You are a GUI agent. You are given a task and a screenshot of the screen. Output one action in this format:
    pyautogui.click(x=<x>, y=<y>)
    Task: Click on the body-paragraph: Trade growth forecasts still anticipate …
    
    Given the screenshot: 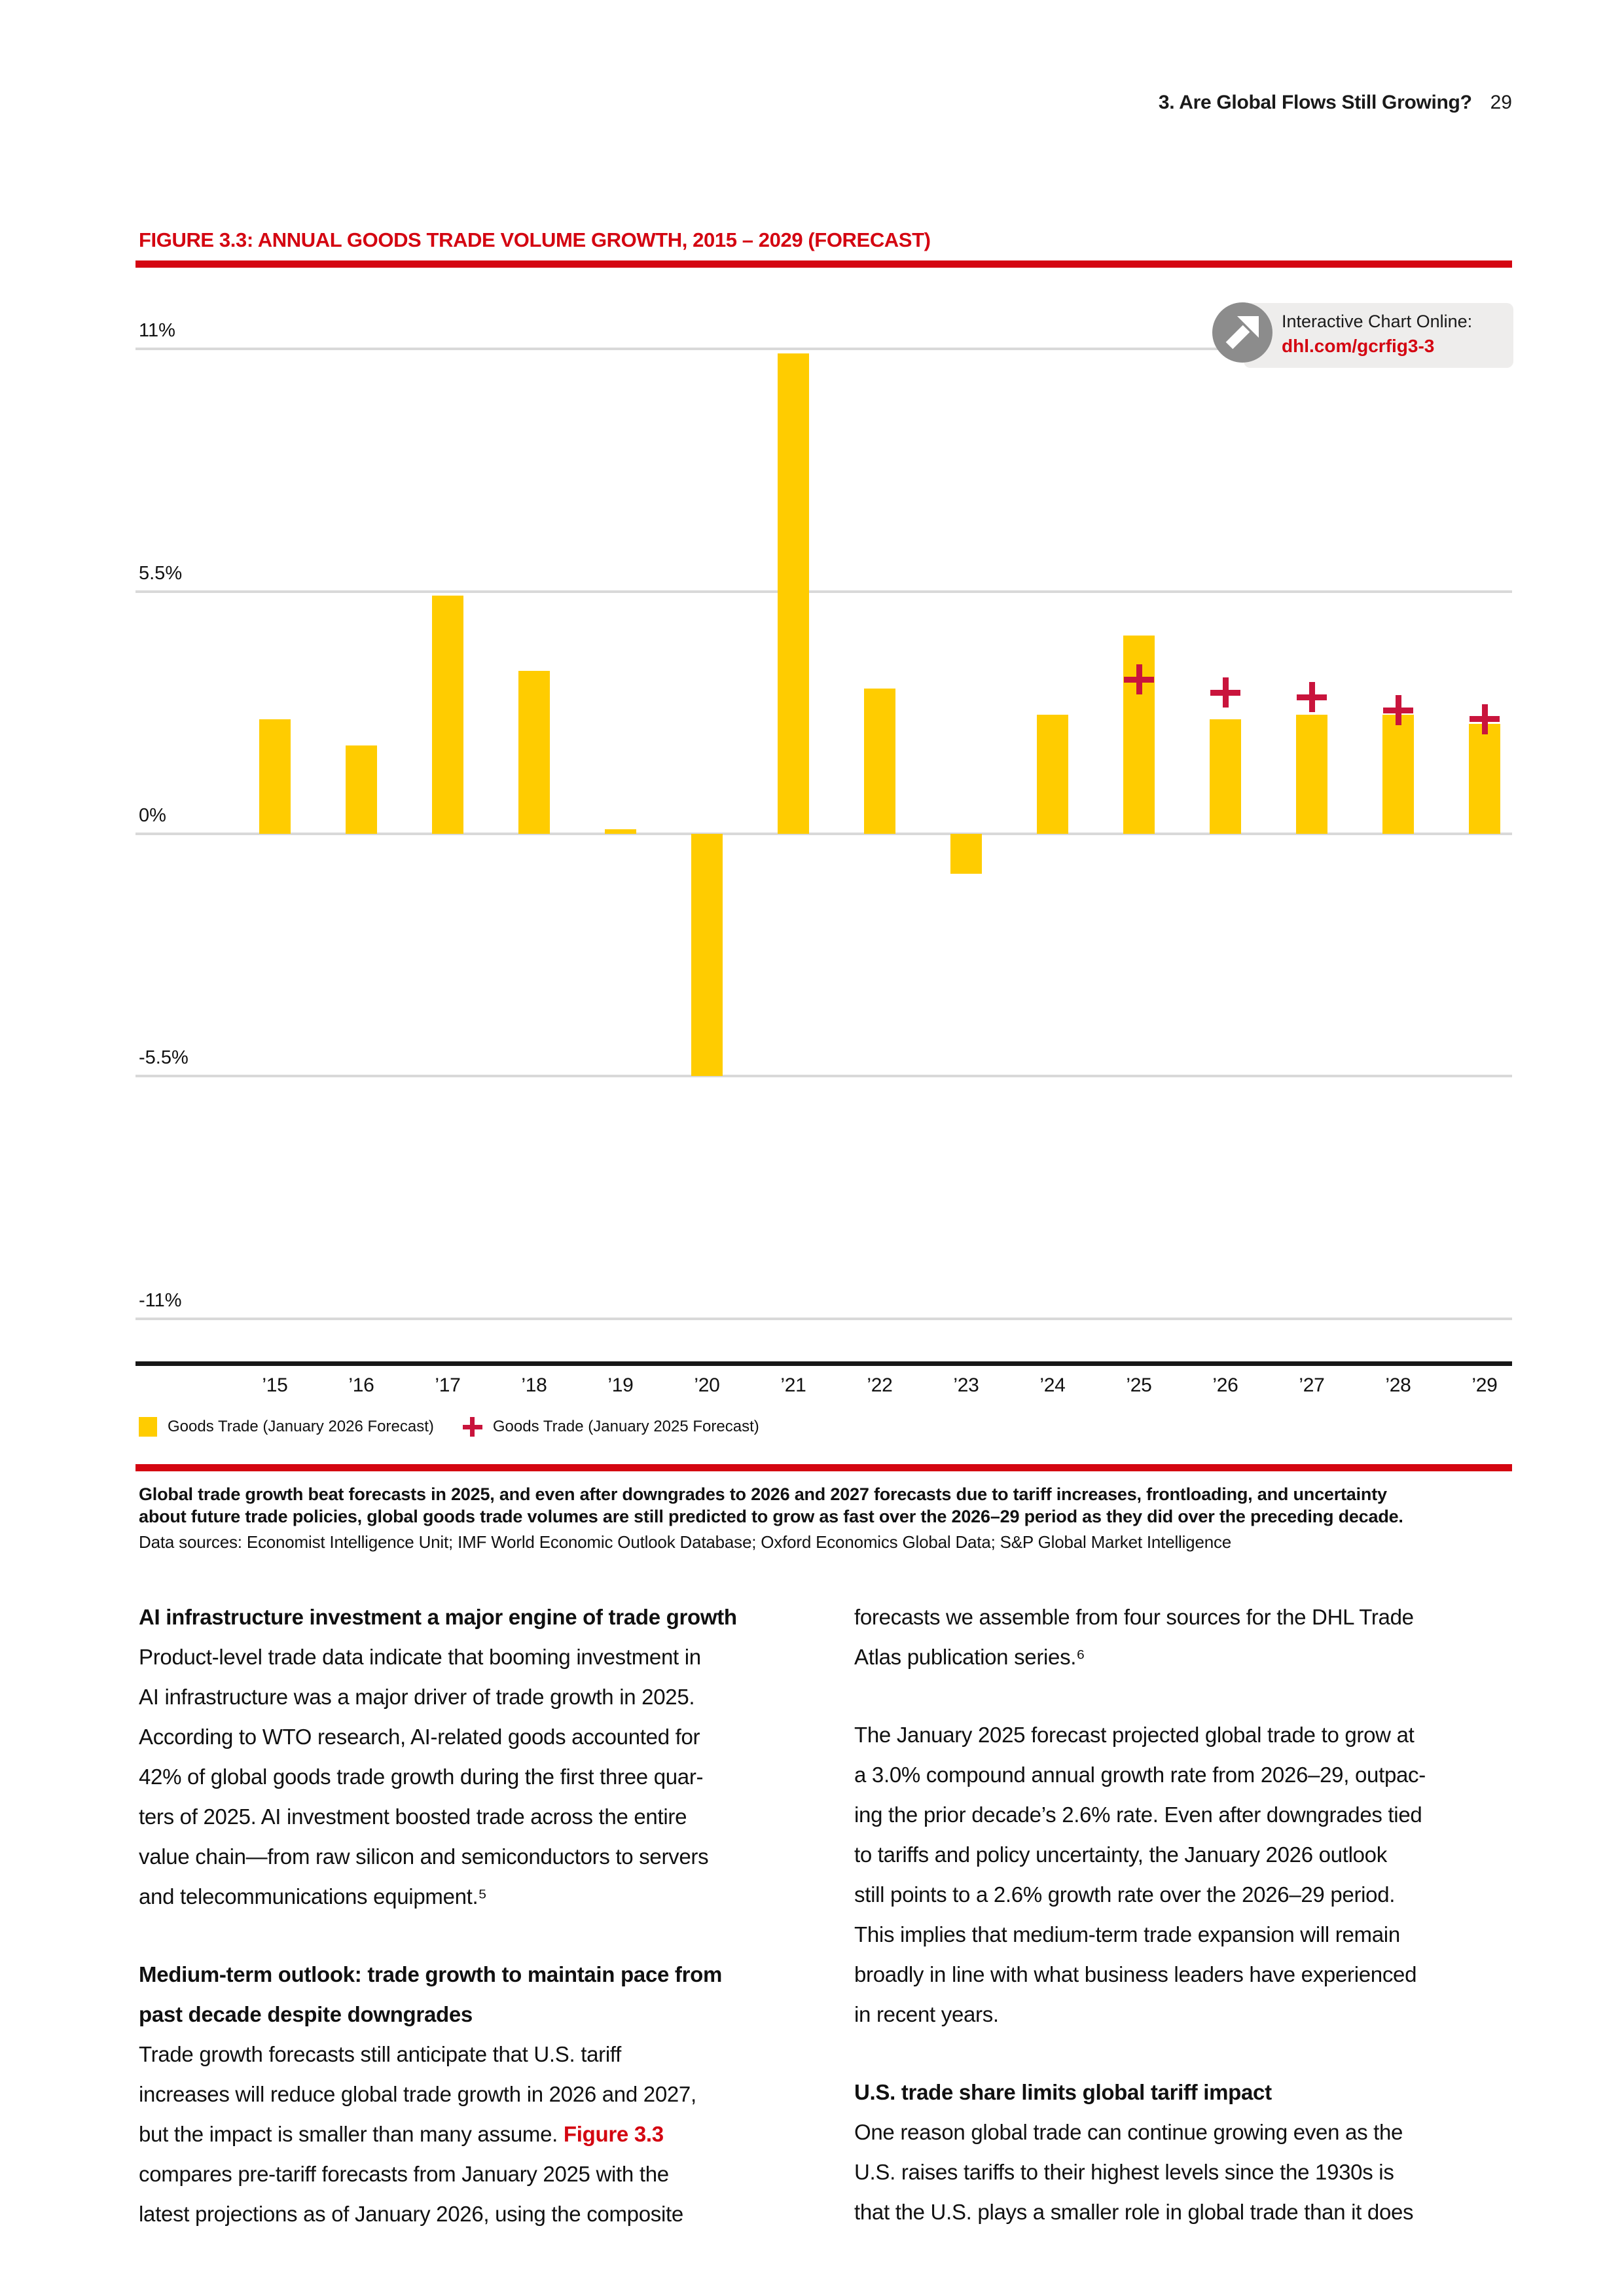 What is the action you would take?
    pyautogui.click(x=481, y=2134)
    